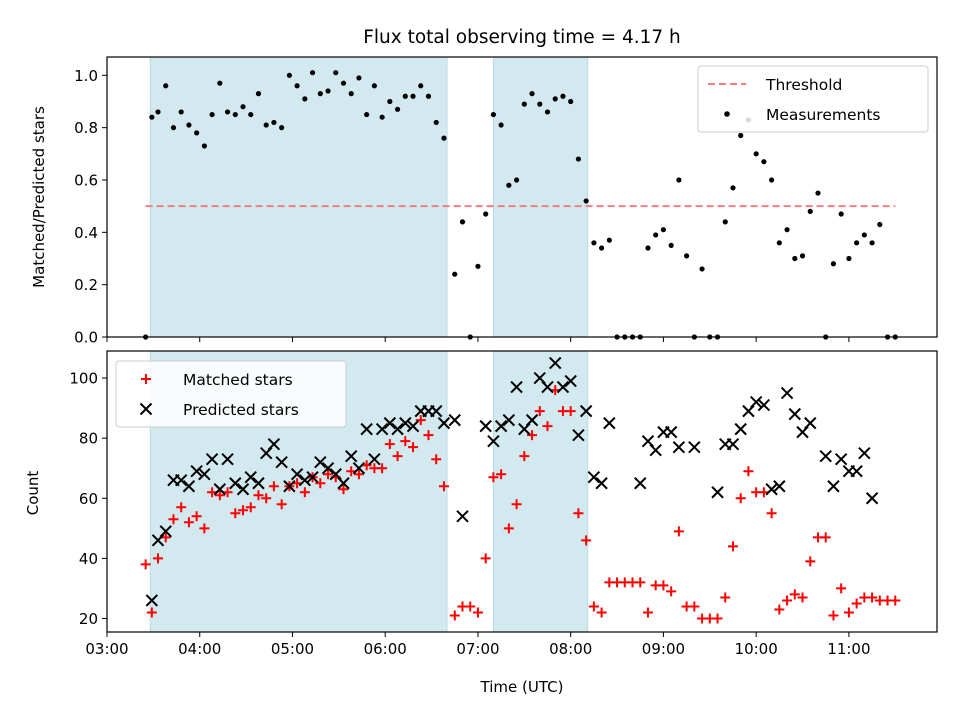  What do you see at coordinates (241, 410) in the screenshot?
I see `predicted-legend-label: Predicted stars` at bounding box center [241, 410].